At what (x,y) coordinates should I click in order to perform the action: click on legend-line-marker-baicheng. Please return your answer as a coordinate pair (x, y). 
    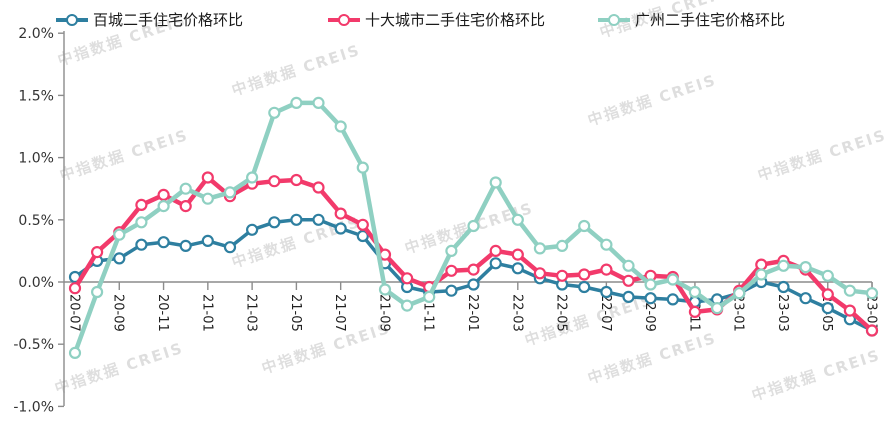
    Looking at the image, I should click on (72, 20).